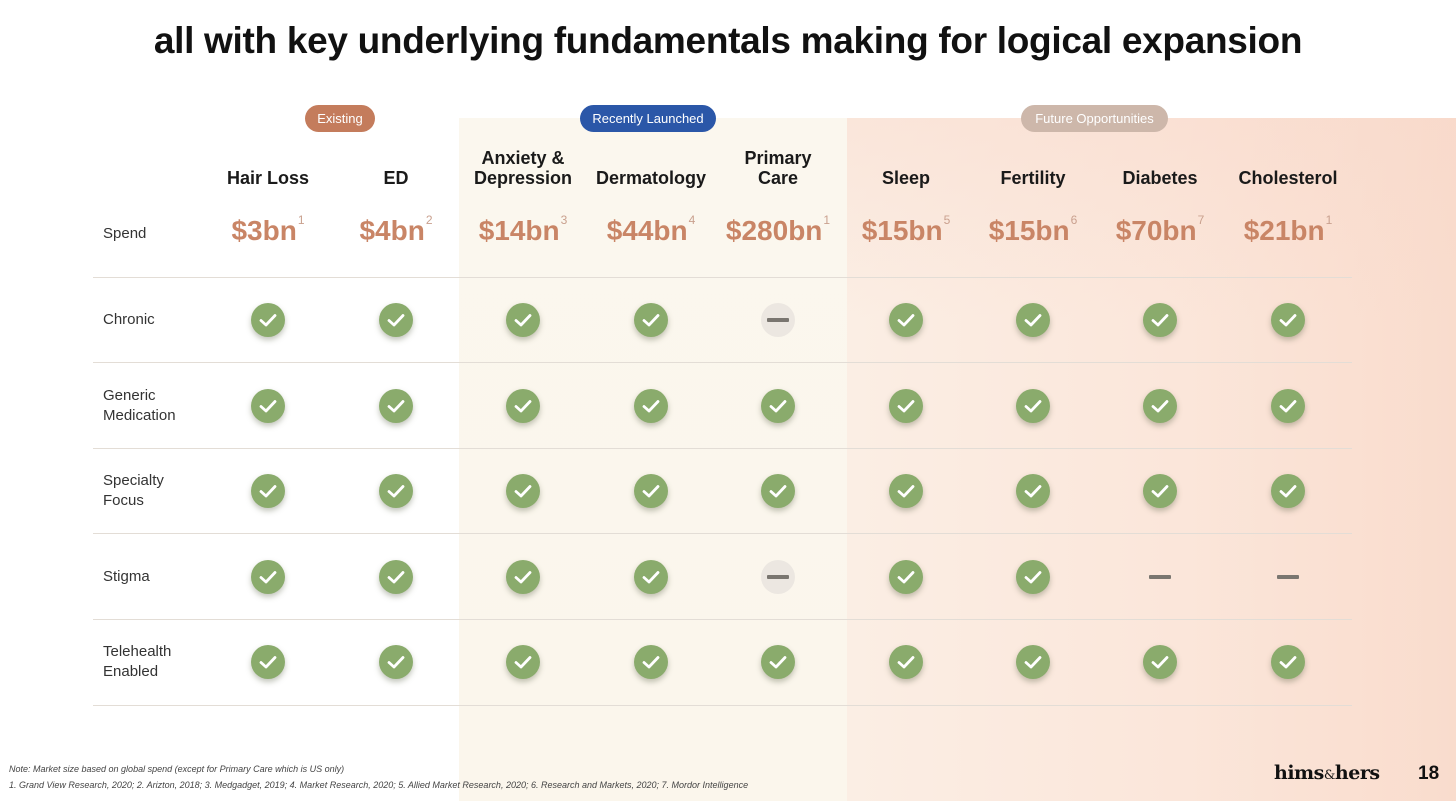 This screenshot has height=801, width=1456. What do you see at coordinates (1156, 230) in the screenshot?
I see `spend-amount: $70bn` at bounding box center [1156, 230].